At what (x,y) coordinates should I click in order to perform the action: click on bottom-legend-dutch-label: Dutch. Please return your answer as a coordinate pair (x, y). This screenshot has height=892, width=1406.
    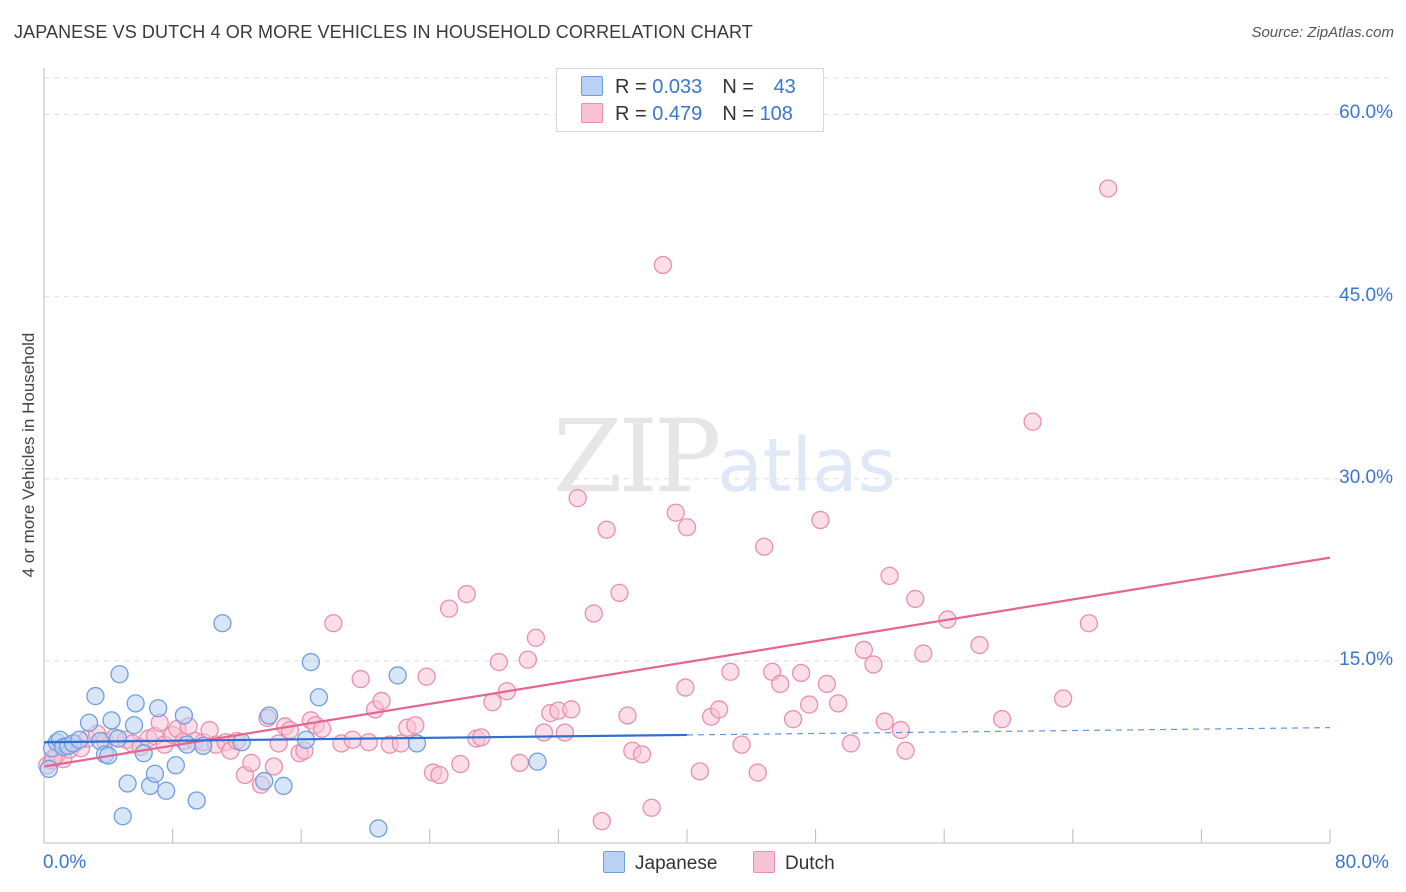
    Looking at the image, I should click on (810, 863).